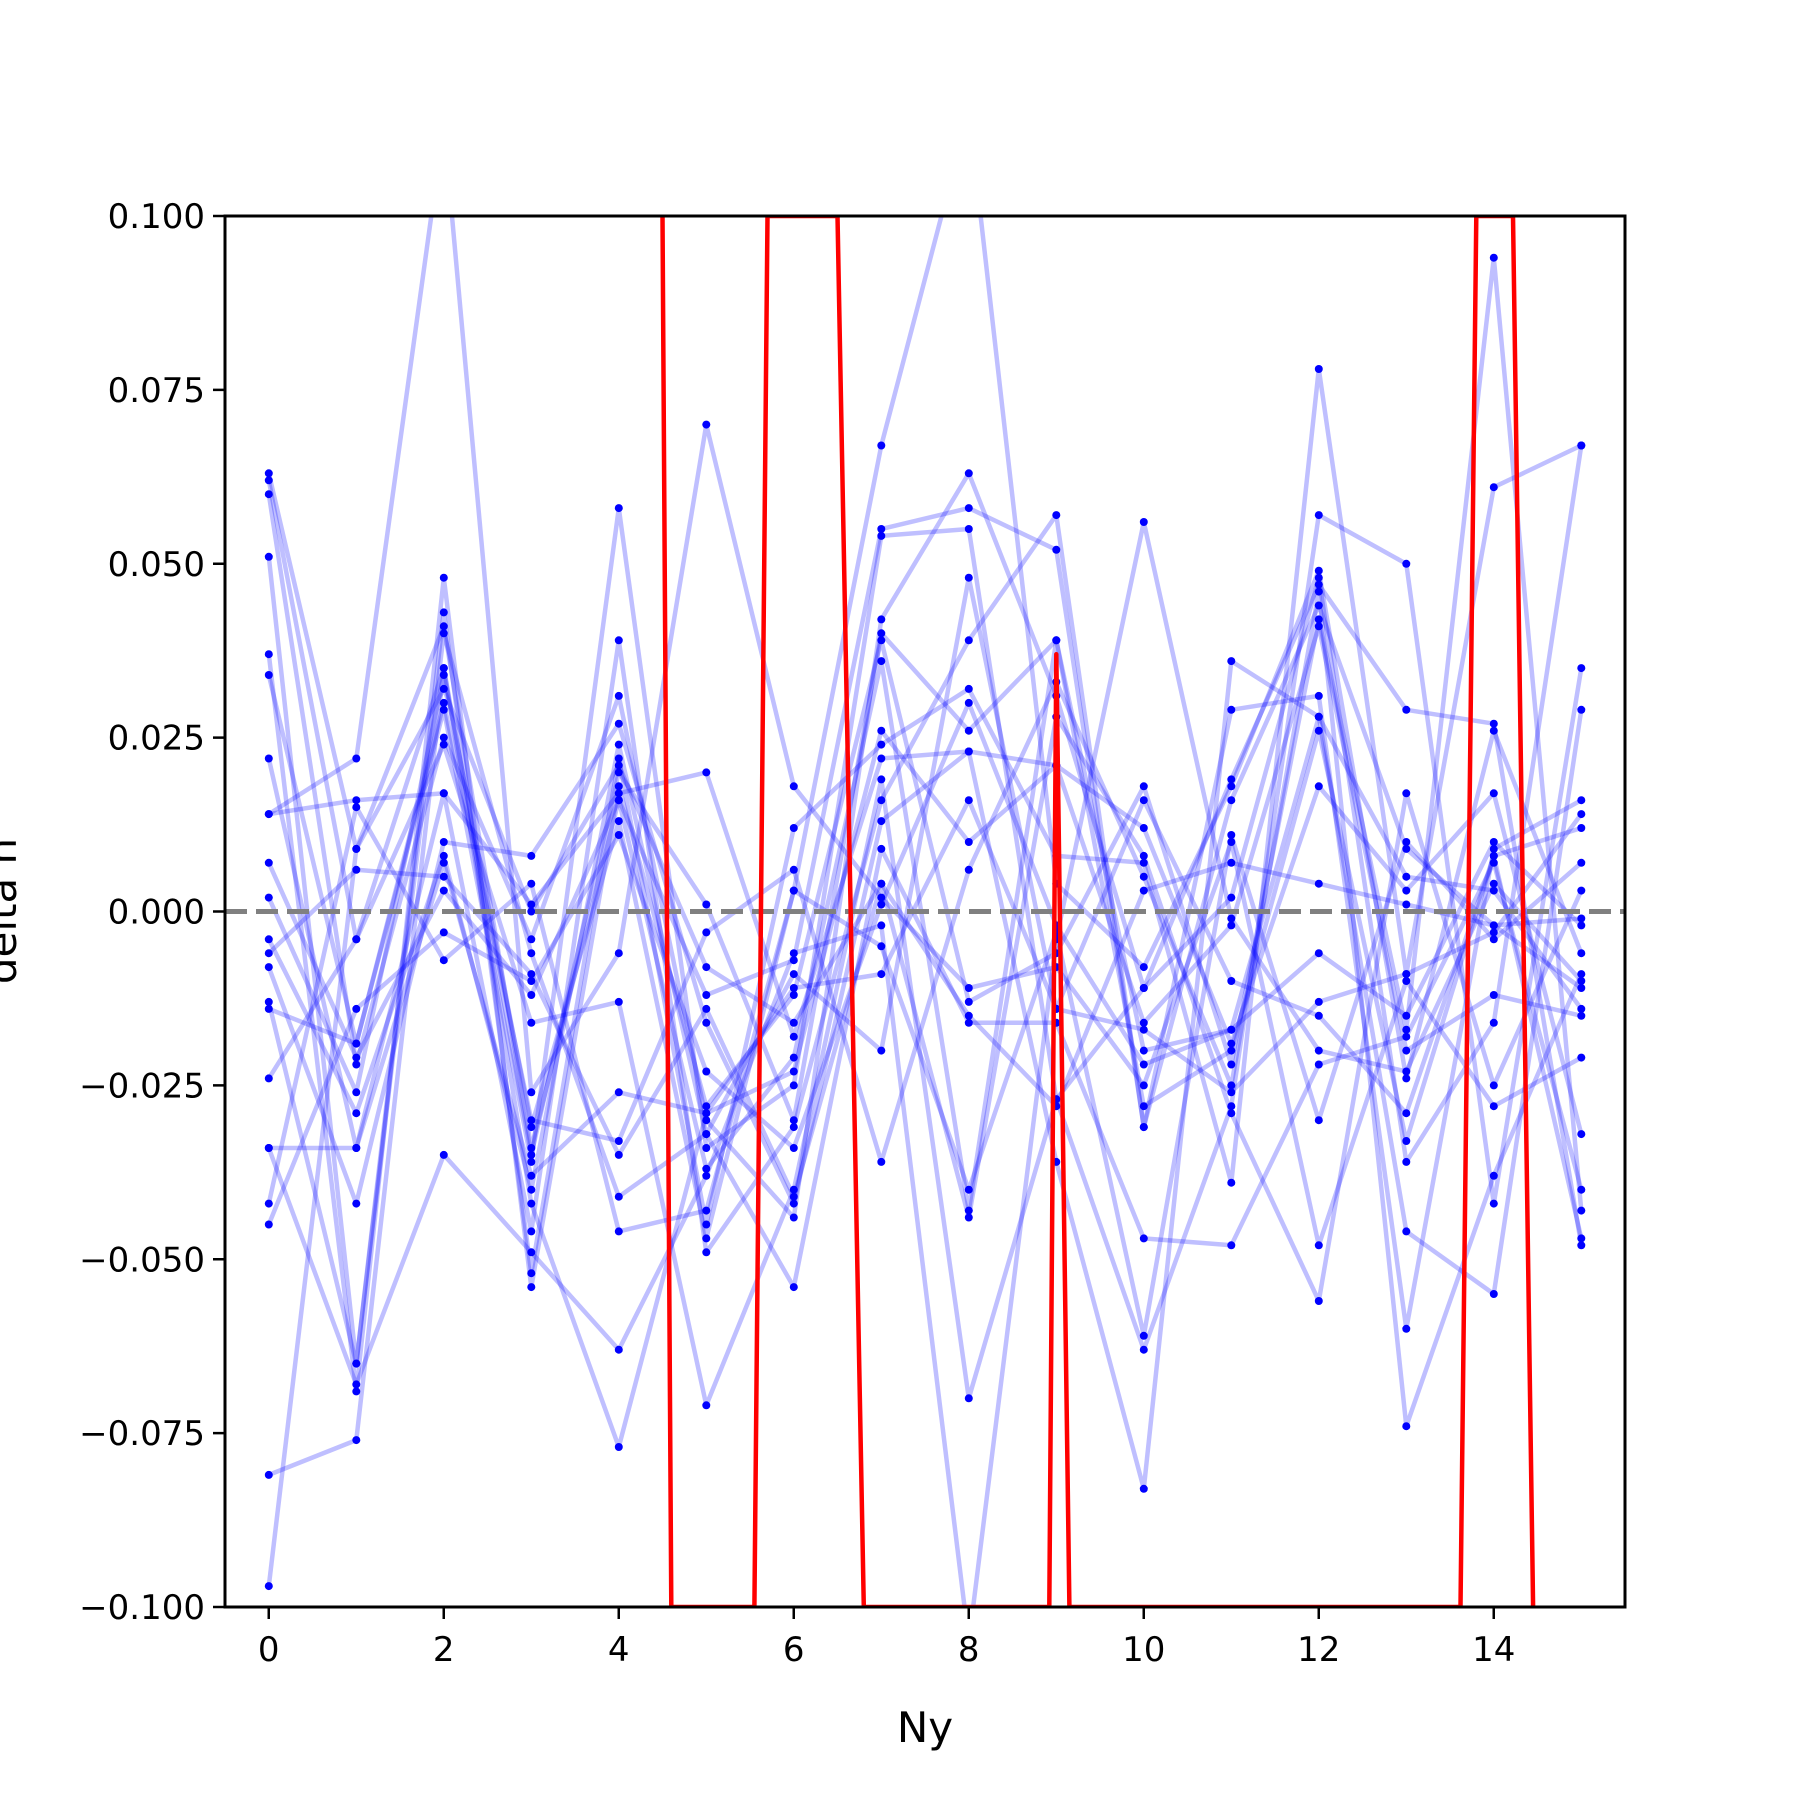 The height and width of the screenshot is (1800, 1800). What do you see at coordinates (794, 1650) in the screenshot?
I see `x-tick-label-3: 6` at bounding box center [794, 1650].